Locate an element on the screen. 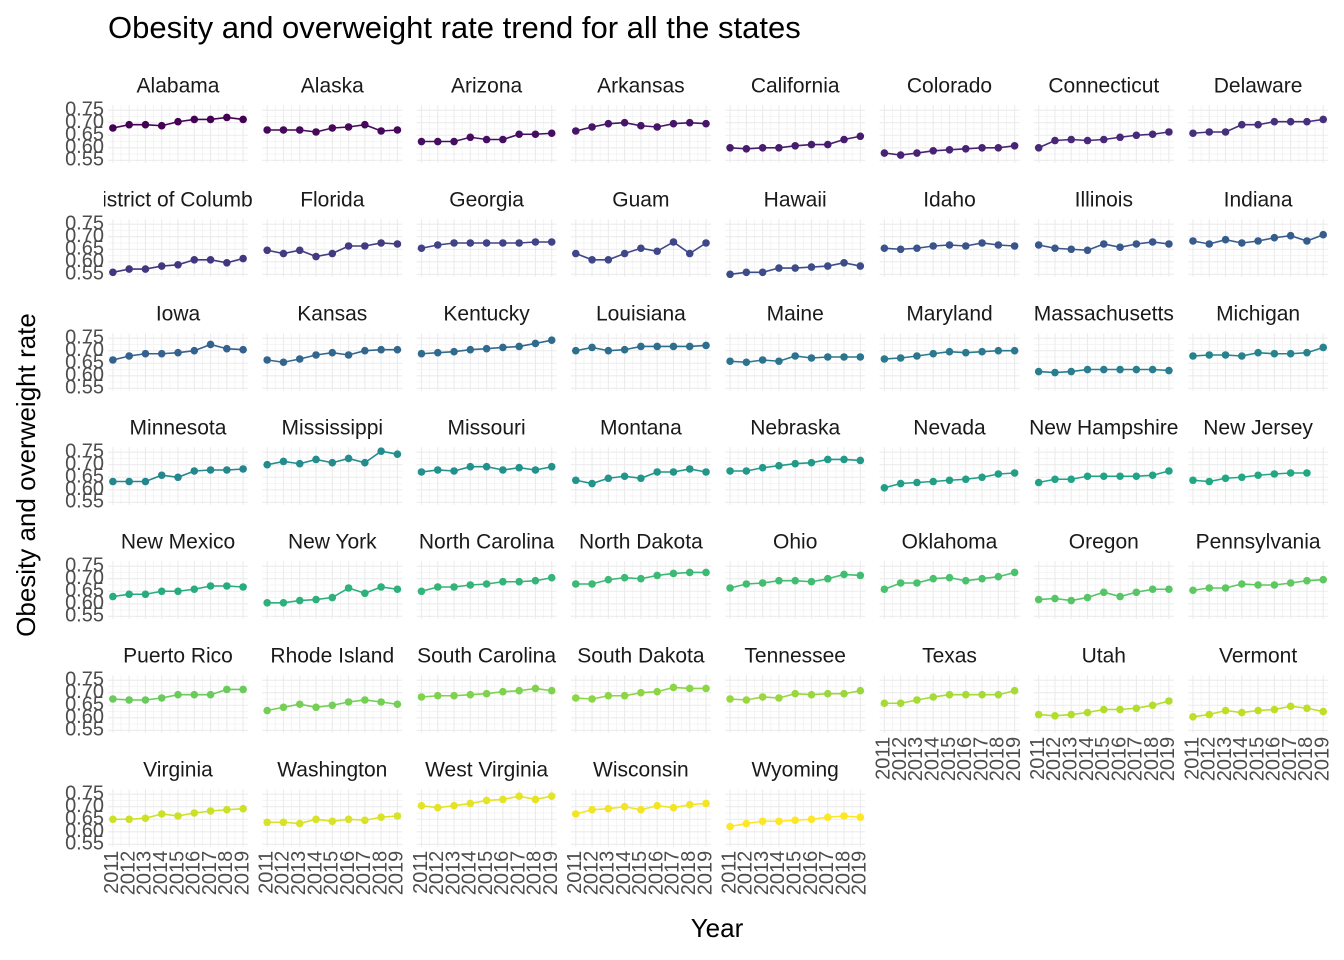  facet-label: Idaho is located at coordinates (949, 200).